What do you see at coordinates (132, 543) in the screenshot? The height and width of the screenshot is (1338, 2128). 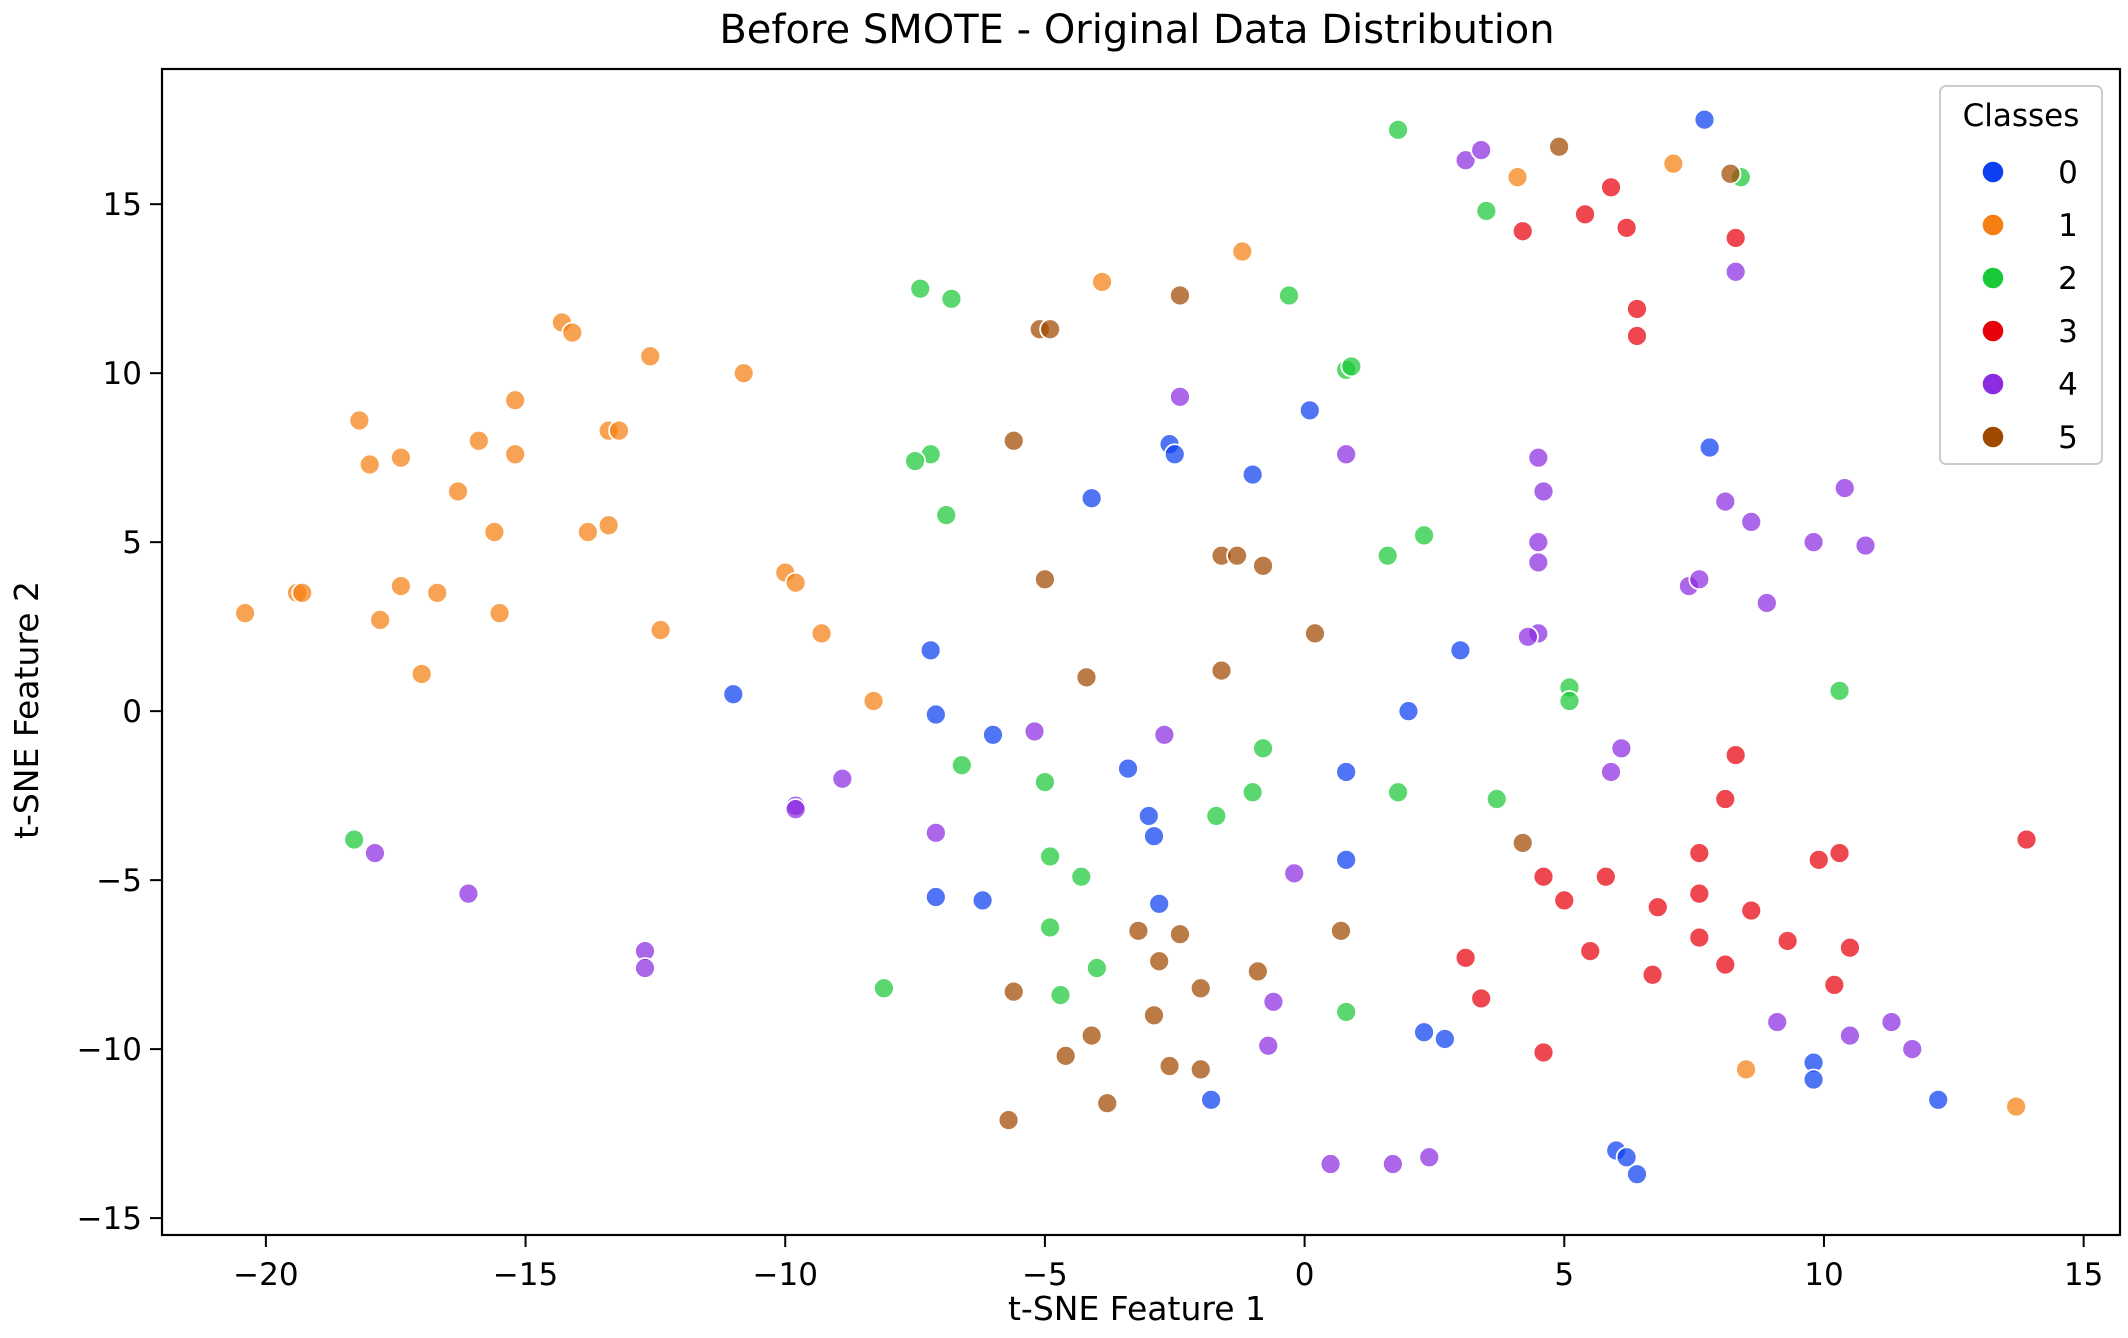 I see `y-tick-label: 5` at bounding box center [132, 543].